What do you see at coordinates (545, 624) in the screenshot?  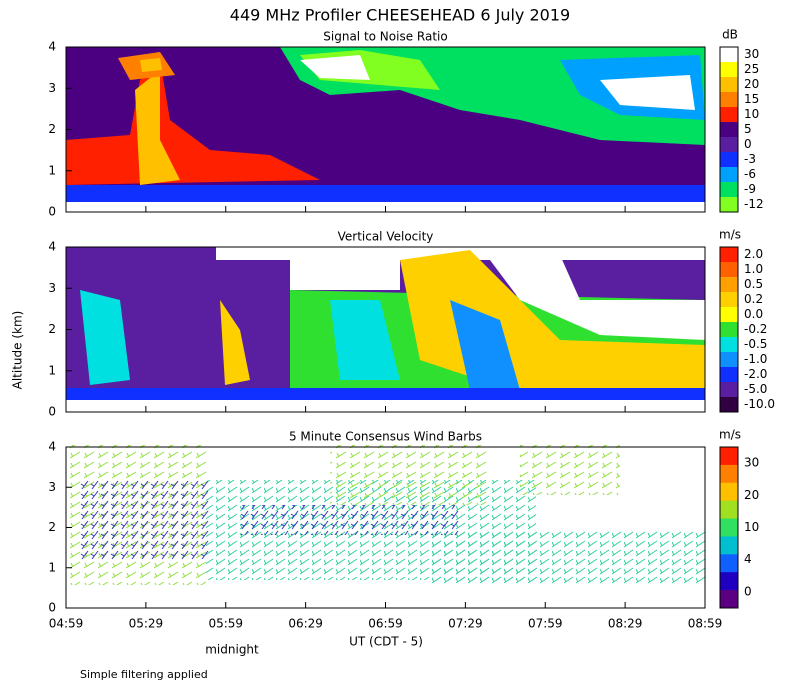 I see `x-tick-label: 07:59` at bounding box center [545, 624].